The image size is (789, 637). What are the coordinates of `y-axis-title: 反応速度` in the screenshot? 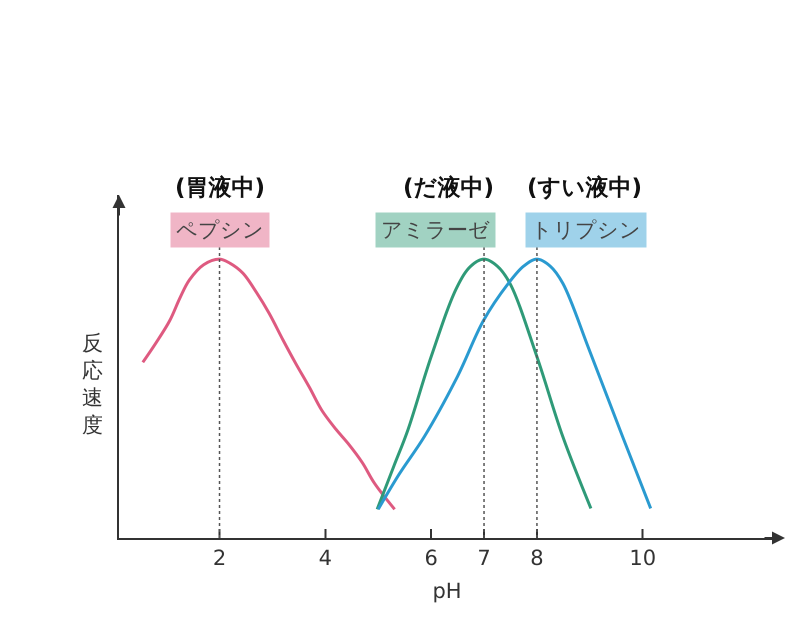 It's located at (92, 384).